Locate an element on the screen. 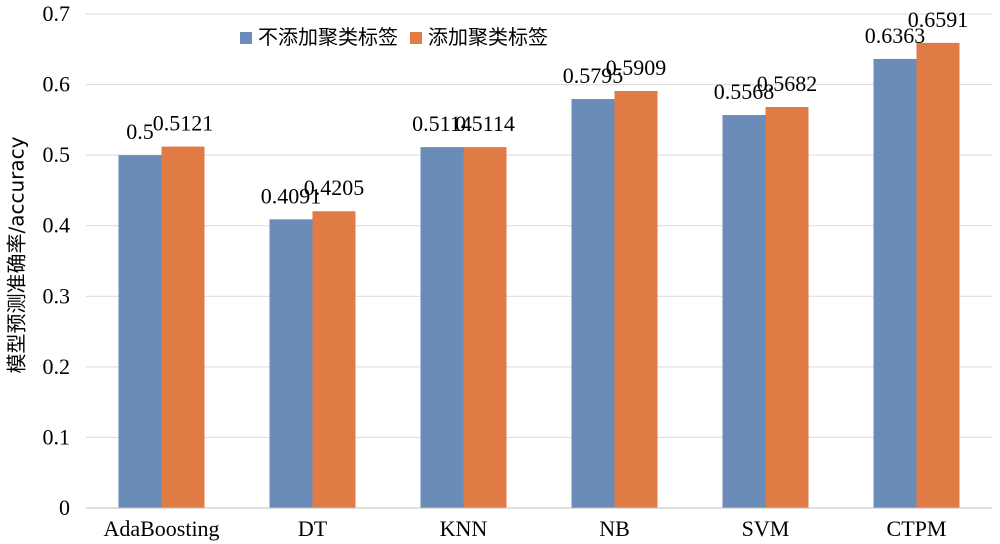 The width and height of the screenshot is (1000, 544). y-tick-label: 0.3 is located at coordinates (57, 295).